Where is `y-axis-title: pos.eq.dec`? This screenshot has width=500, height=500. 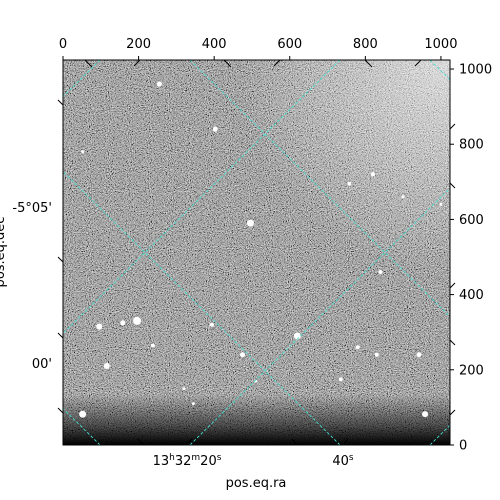
y-axis-title: pos.eq.dec is located at coordinates (4, 252).